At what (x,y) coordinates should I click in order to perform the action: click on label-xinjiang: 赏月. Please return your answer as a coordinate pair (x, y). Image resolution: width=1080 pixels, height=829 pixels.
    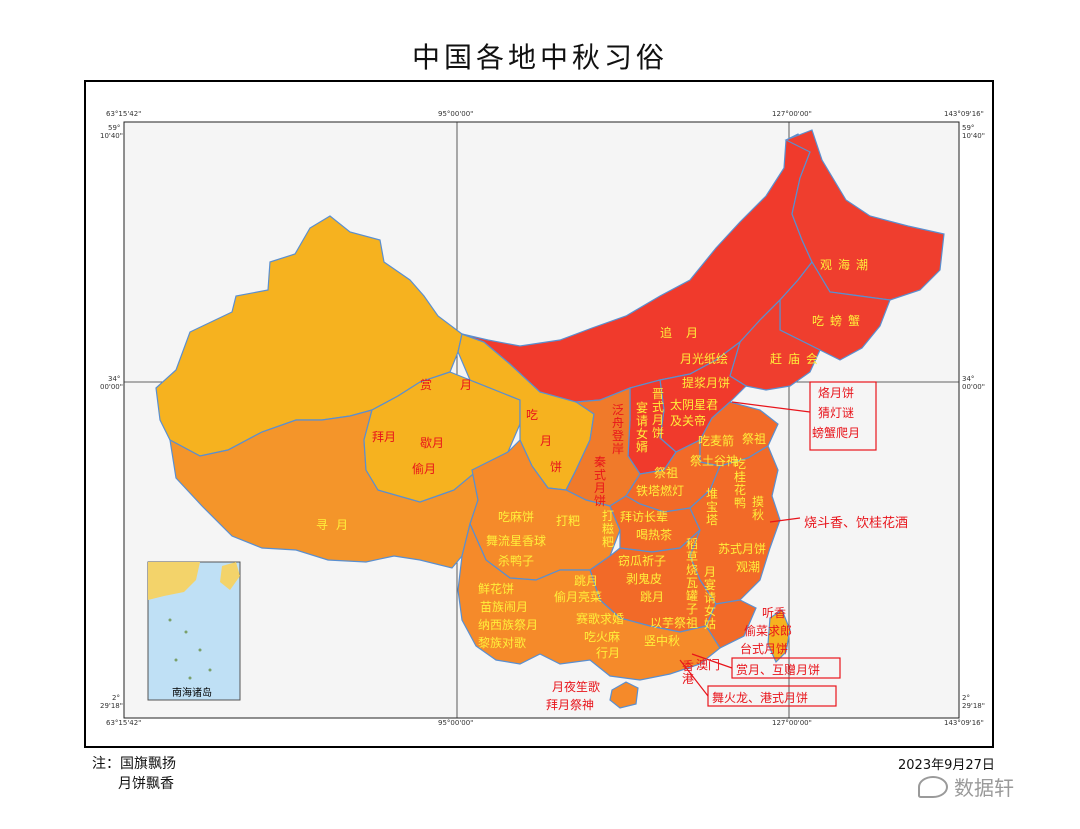
    Looking at the image, I should click on (460, 385).